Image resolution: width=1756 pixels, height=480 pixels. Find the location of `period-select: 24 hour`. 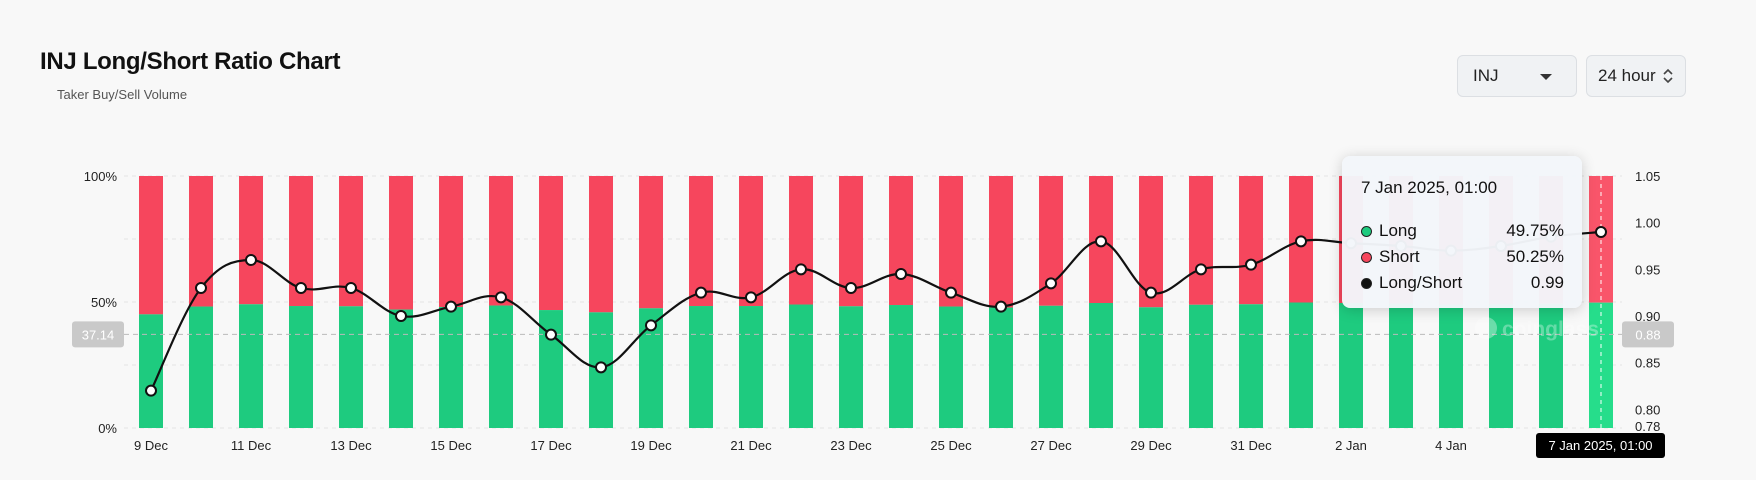

period-select: 24 hour is located at coordinates (1636, 76).